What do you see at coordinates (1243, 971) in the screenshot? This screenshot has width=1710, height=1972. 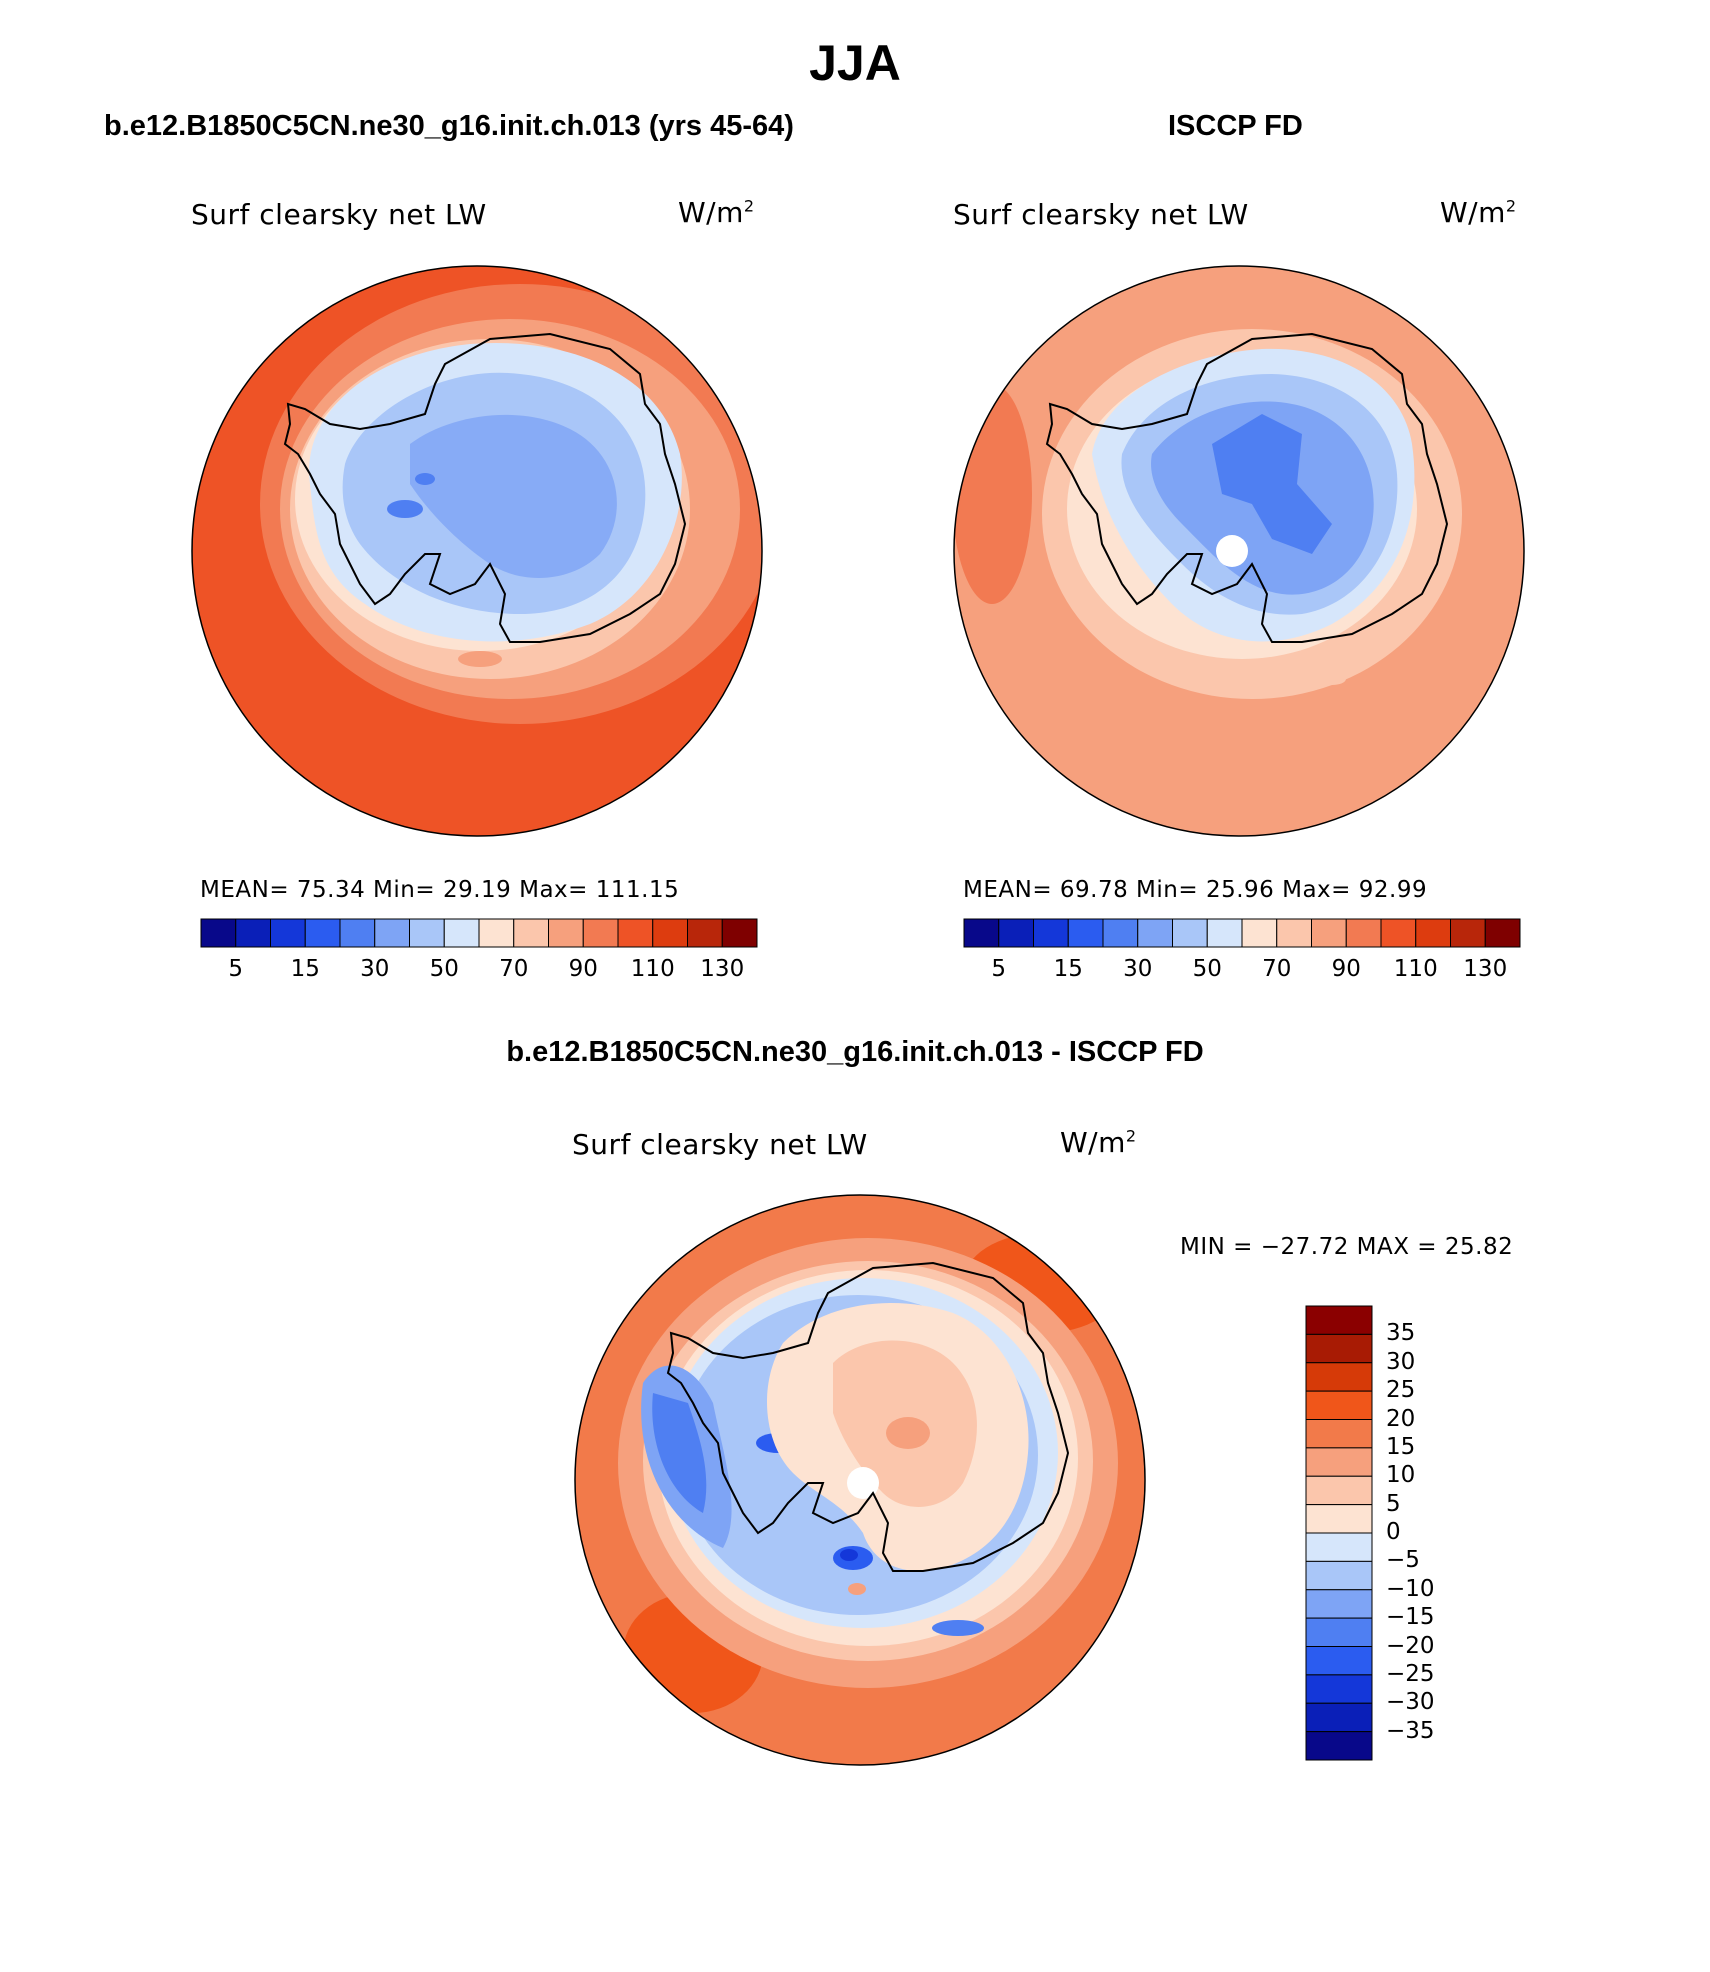 I see `panel2-colorbar-labels: 5 15 30 50 70 90 110 130` at bounding box center [1243, 971].